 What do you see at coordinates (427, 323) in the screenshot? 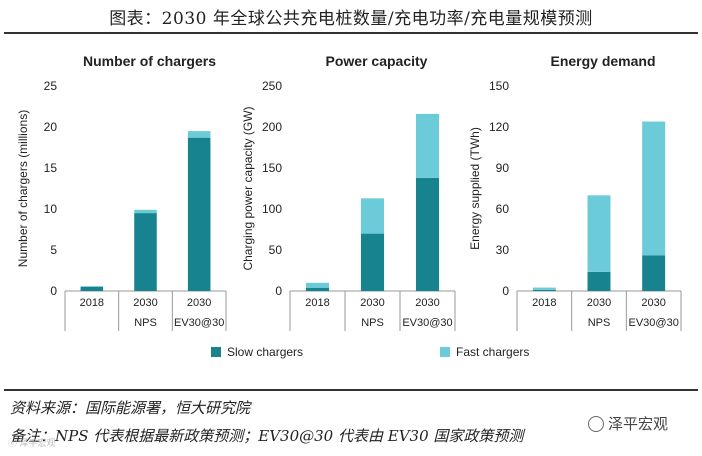
I see `x-sublabel-power-2: EV30@30` at bounding box center [427, 323].